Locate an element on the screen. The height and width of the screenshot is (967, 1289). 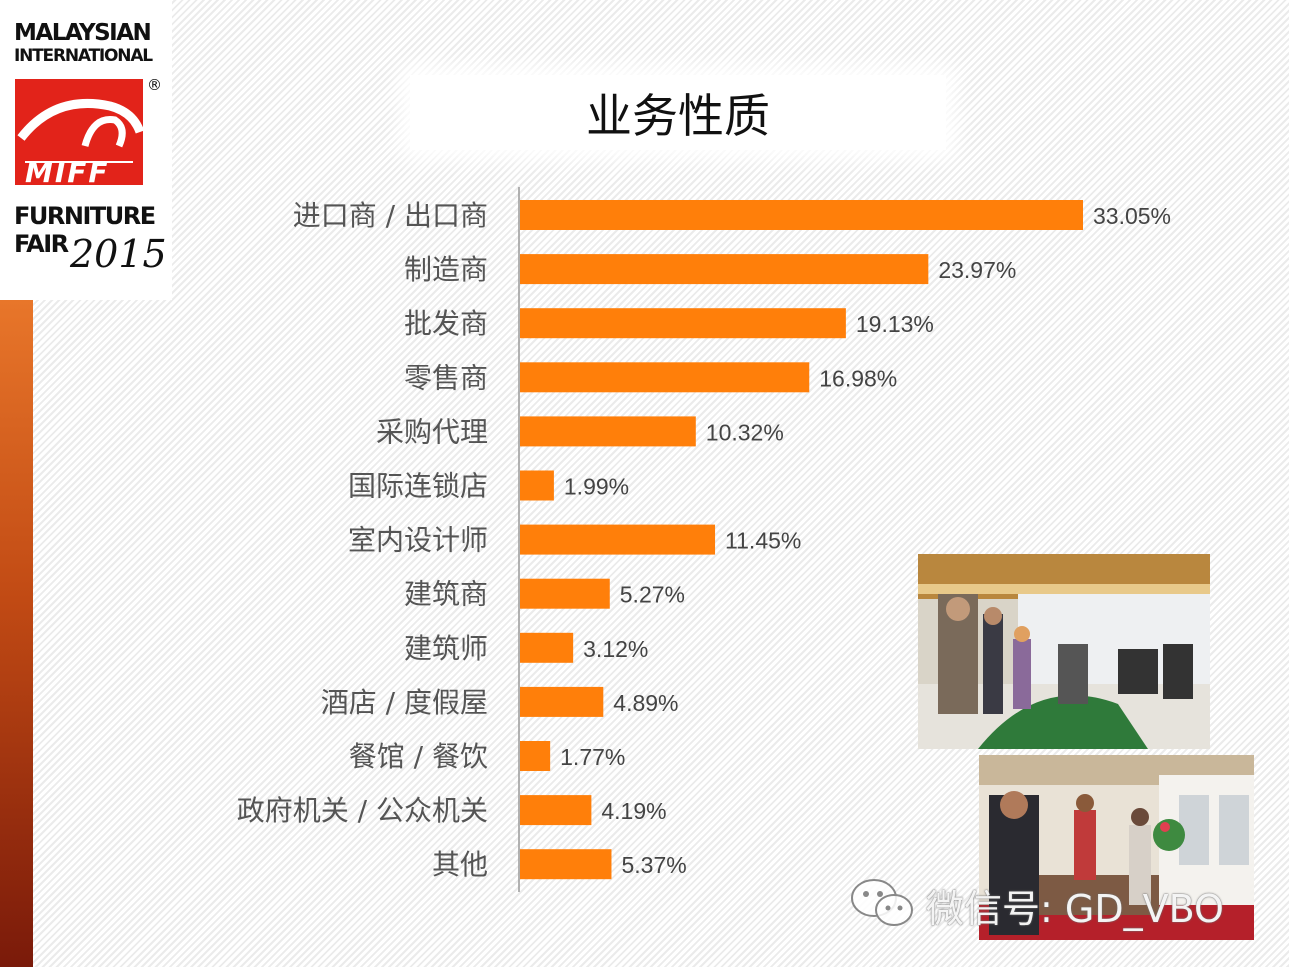
logo-international: INTERNATIONAL is located at coordinates (83, 56).